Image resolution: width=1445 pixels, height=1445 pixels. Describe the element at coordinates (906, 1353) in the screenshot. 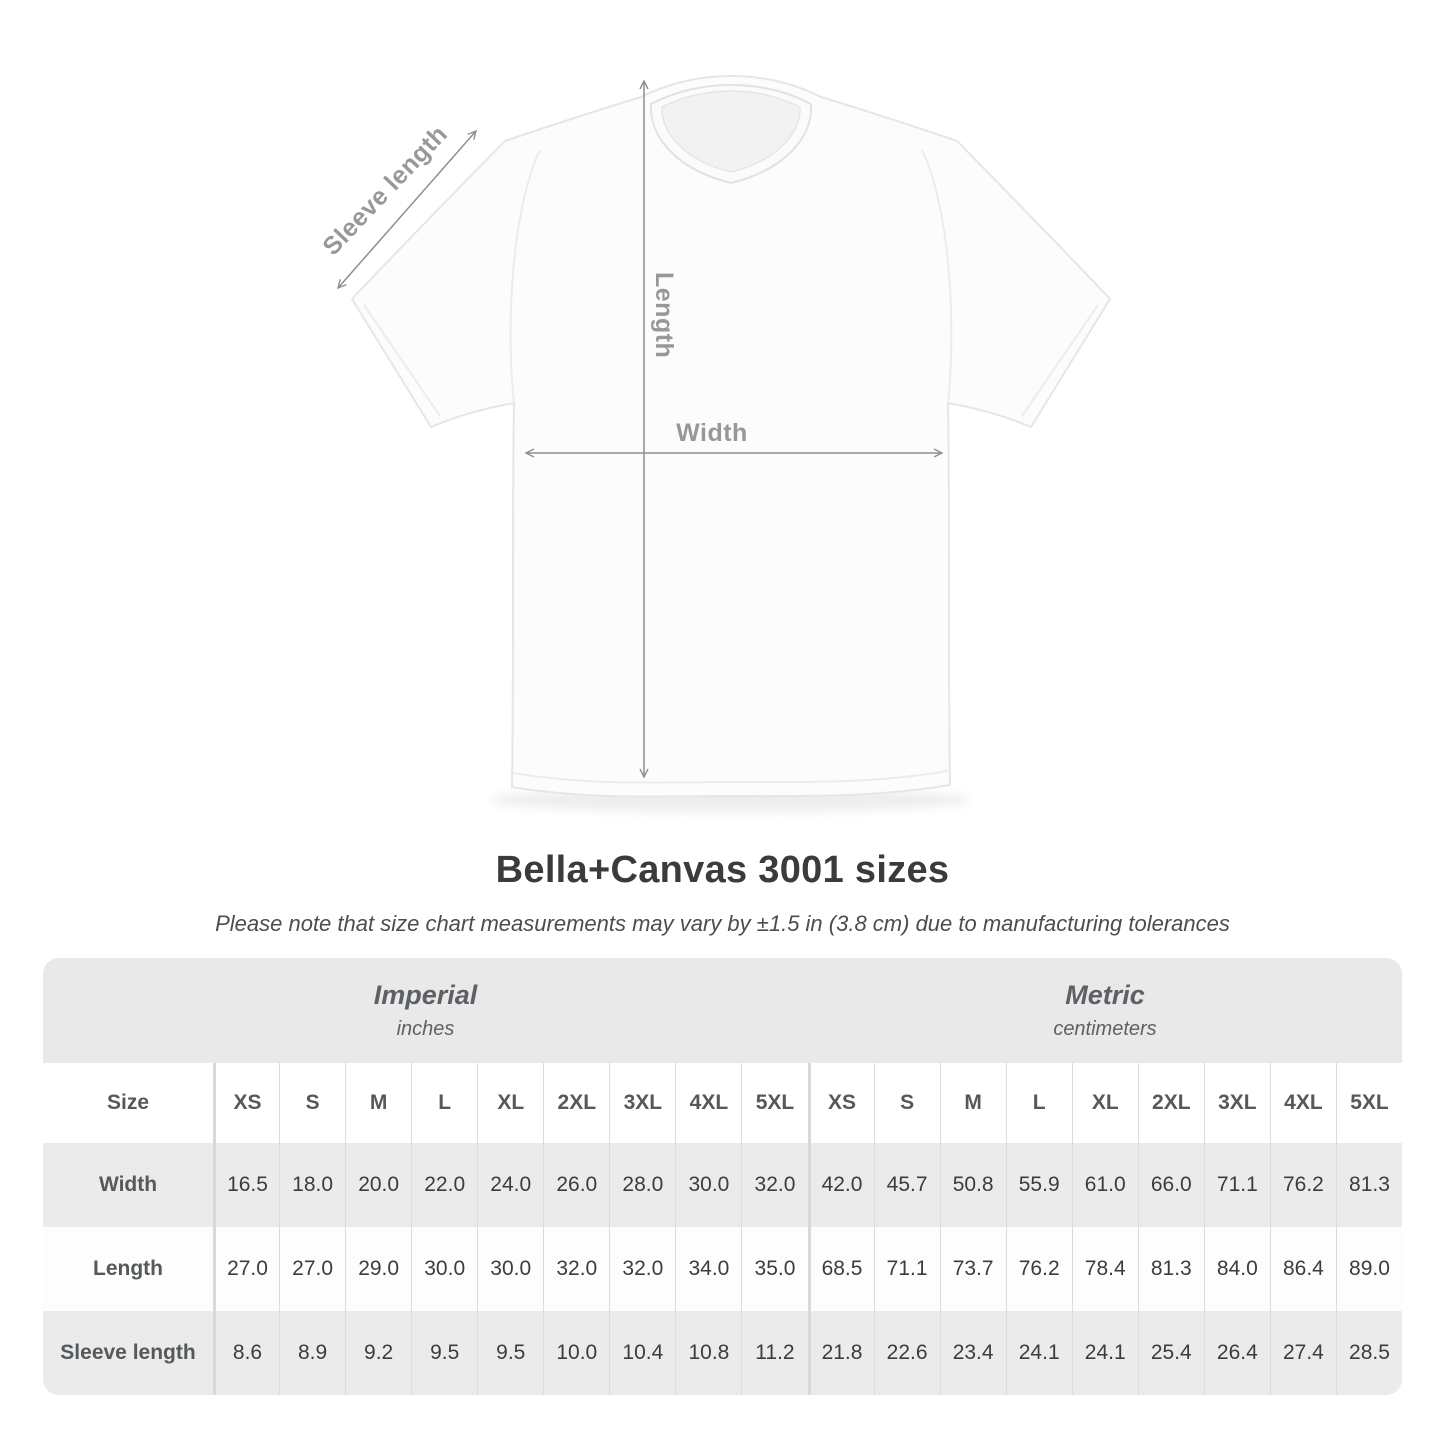

I see `value-cell: 22.6` at that location.